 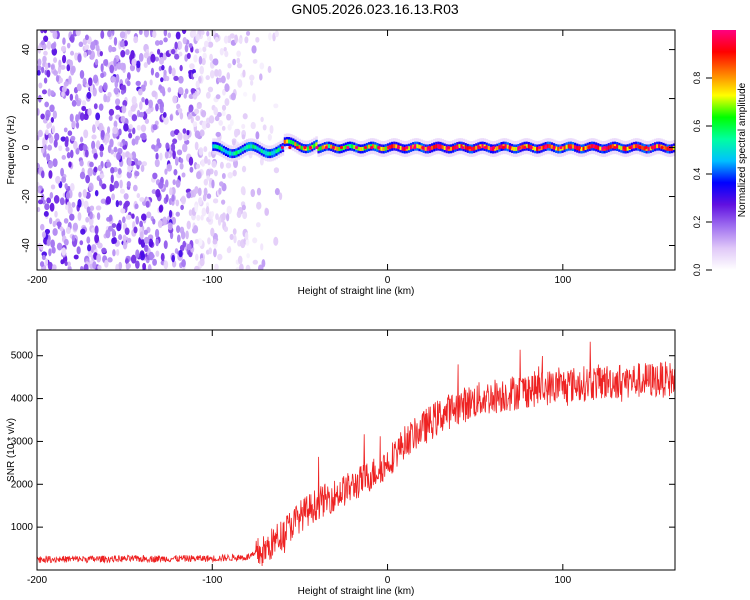 I want to click on snr-x-tick-label: 100, so click(x=562, y=580).